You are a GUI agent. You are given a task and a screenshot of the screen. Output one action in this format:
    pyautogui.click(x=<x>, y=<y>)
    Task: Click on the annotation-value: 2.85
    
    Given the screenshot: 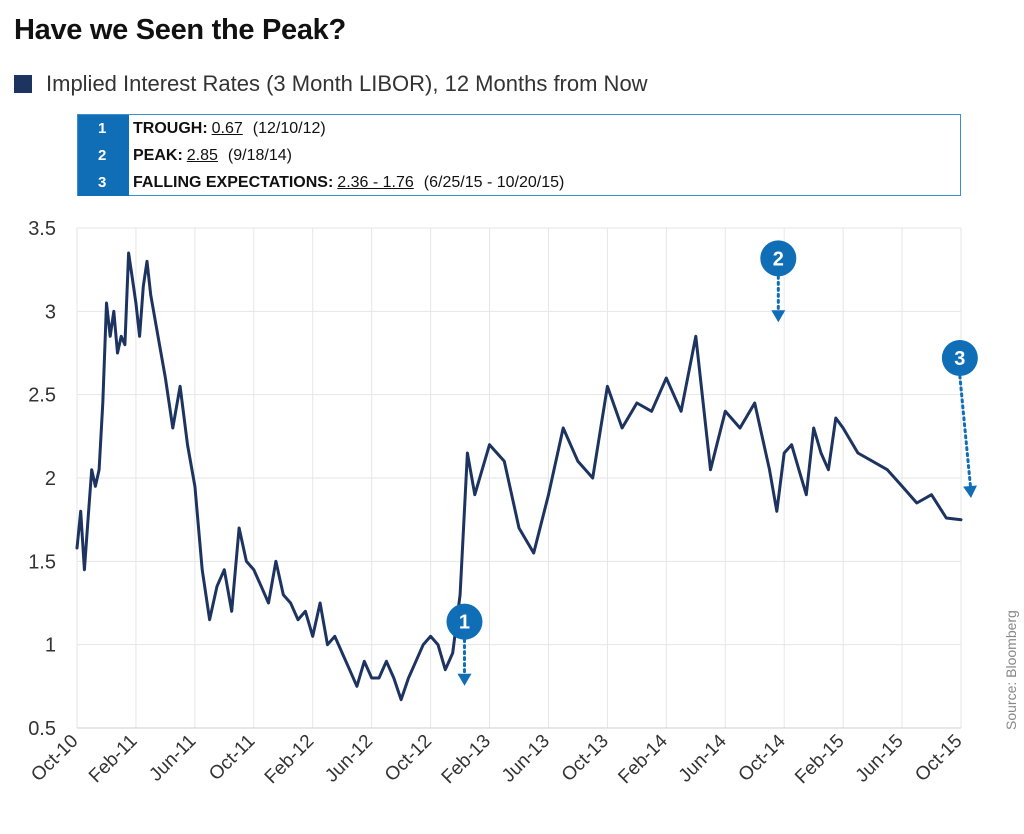 What is the action you would take?
    pyautogui.click(x=202, y=155)
    